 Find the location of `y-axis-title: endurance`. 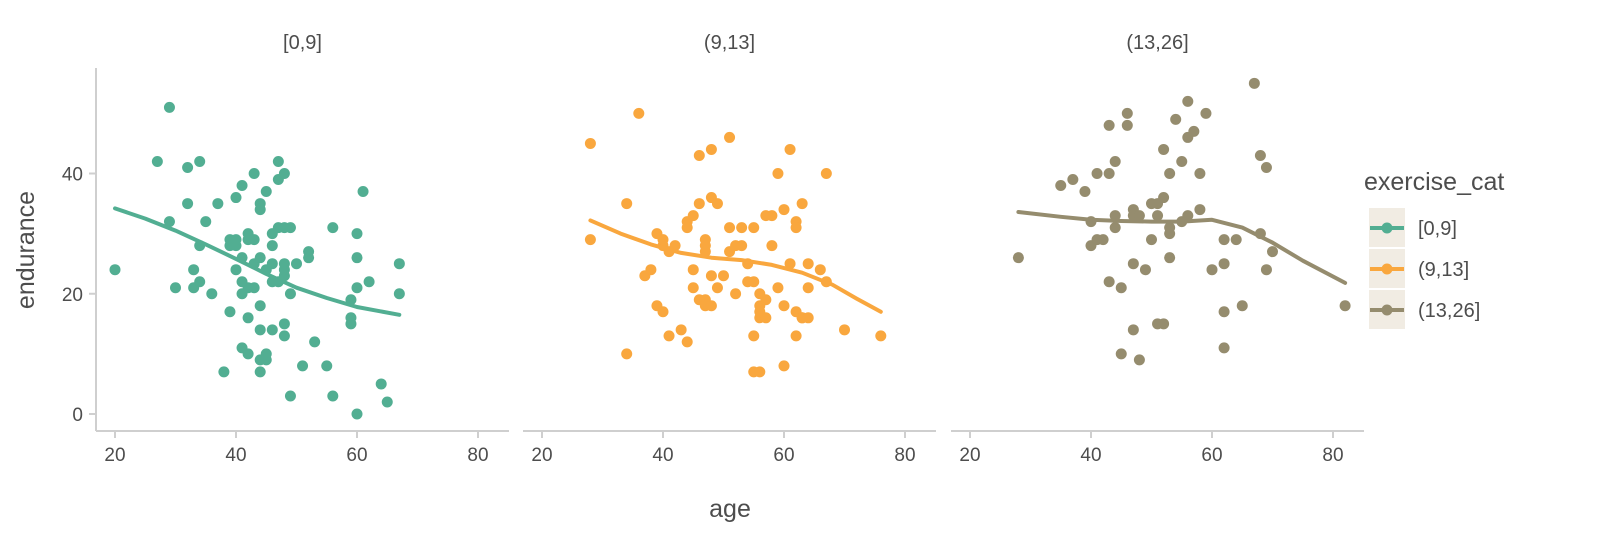

y-axis-title: endurance is located at coordinates (26, 250).